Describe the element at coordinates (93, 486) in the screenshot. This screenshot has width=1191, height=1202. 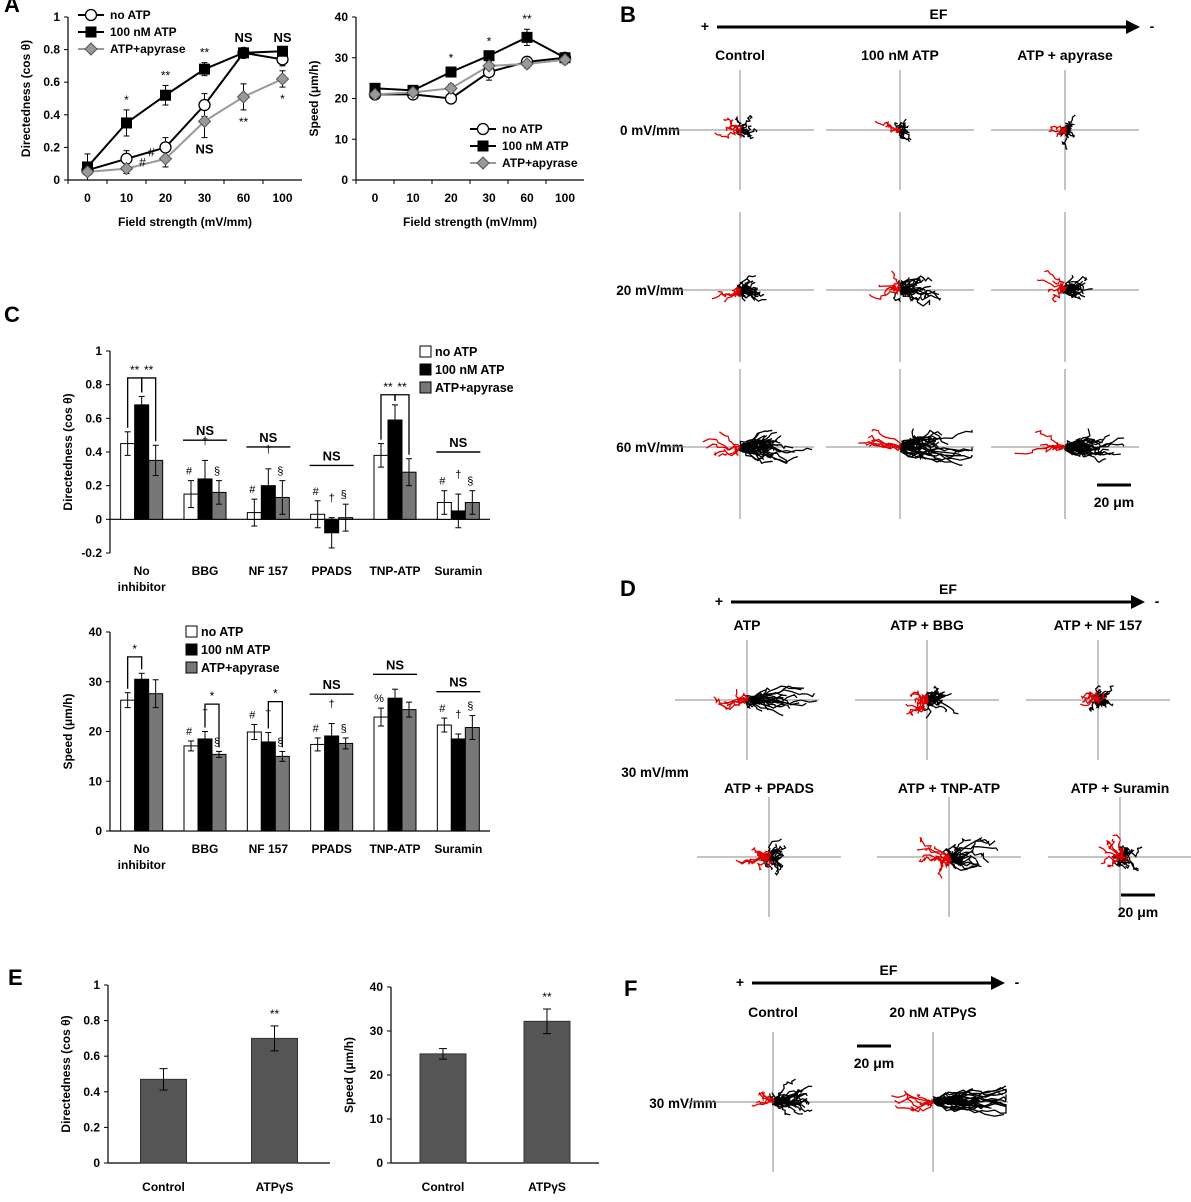
I see `chart-c-directedness-y-tick-label: 0.2` at that location.